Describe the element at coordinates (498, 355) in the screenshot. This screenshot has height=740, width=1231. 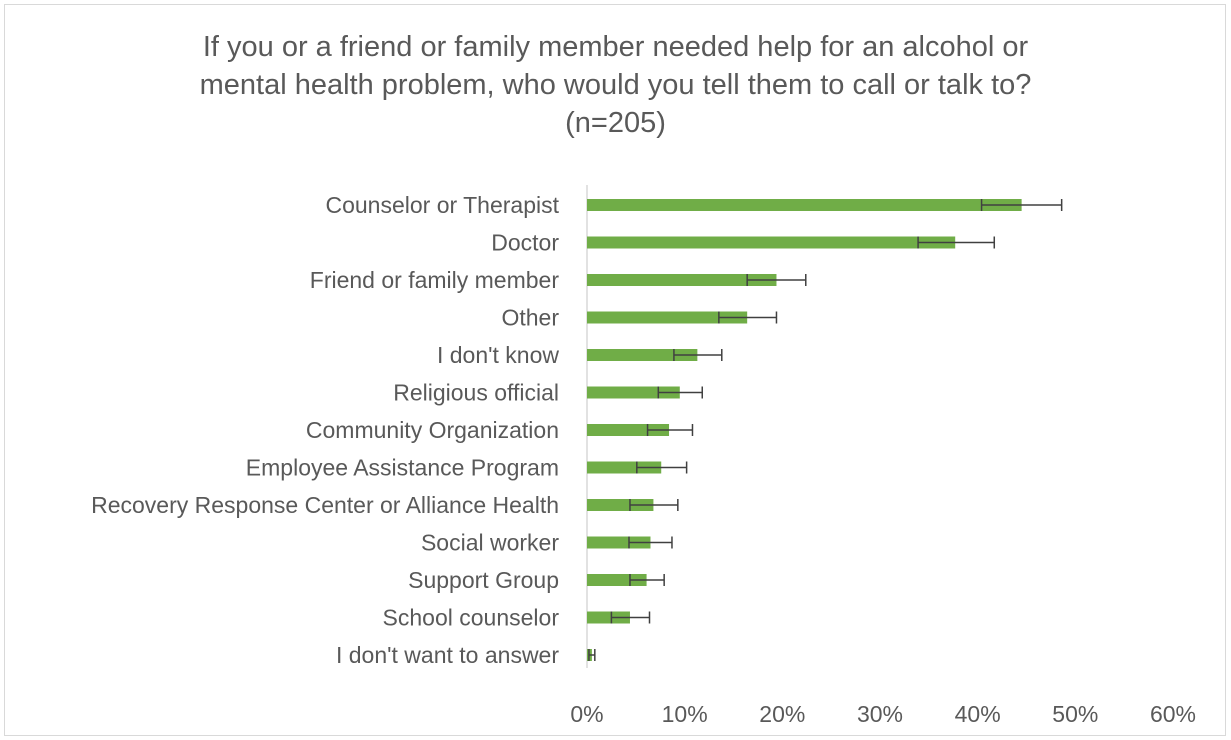
I see `category-label: I don't know` at that location.